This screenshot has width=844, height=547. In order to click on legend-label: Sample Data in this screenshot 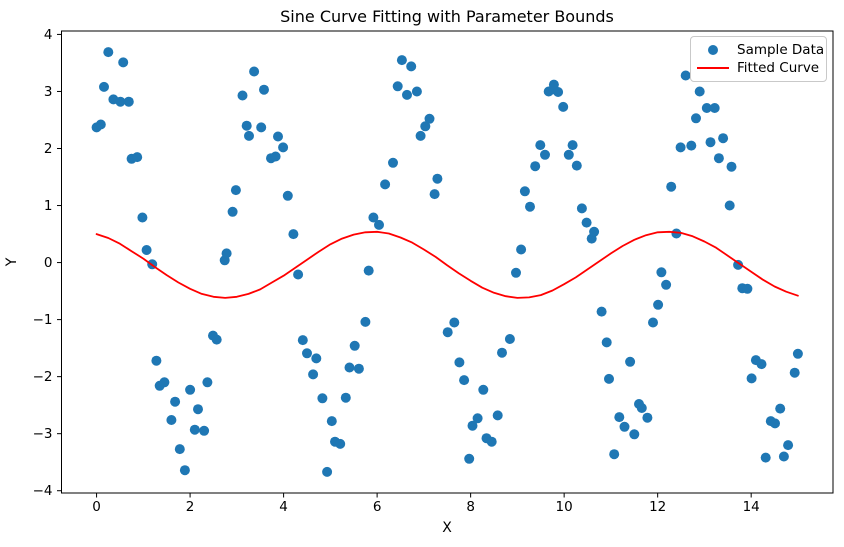, I will do `click(781, 49)`.